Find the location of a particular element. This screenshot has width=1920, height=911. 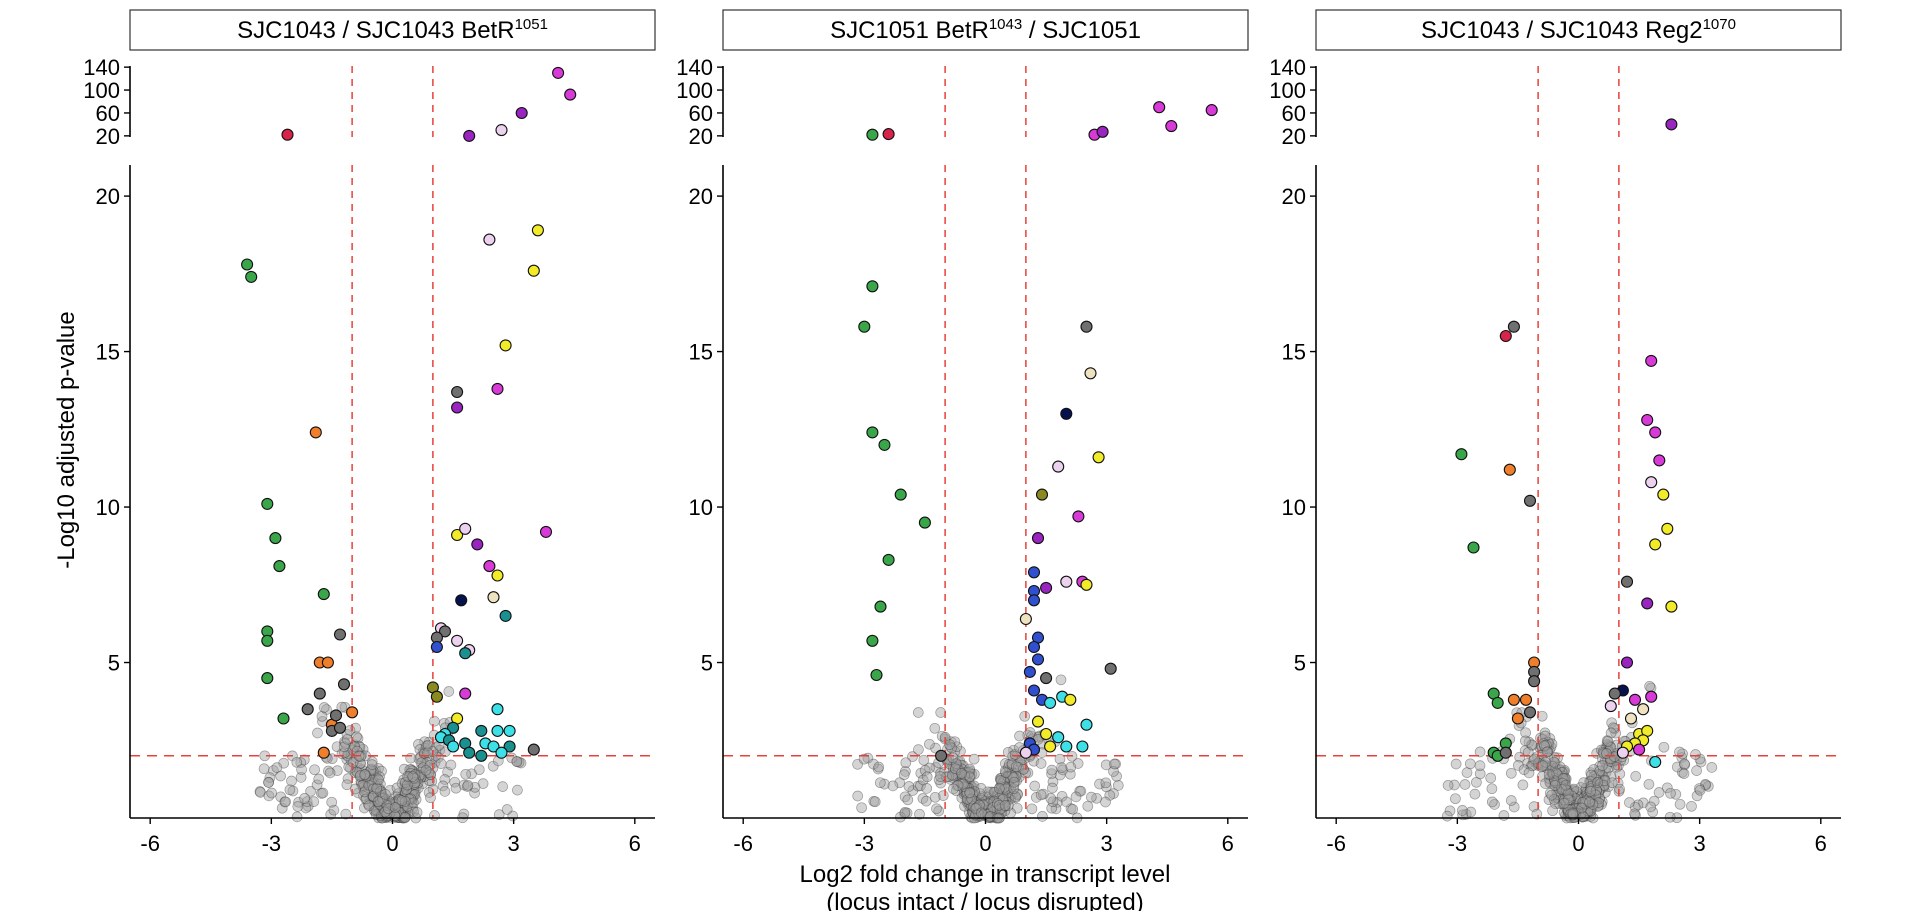

data-point-purple is located at coordinates (457, 407).